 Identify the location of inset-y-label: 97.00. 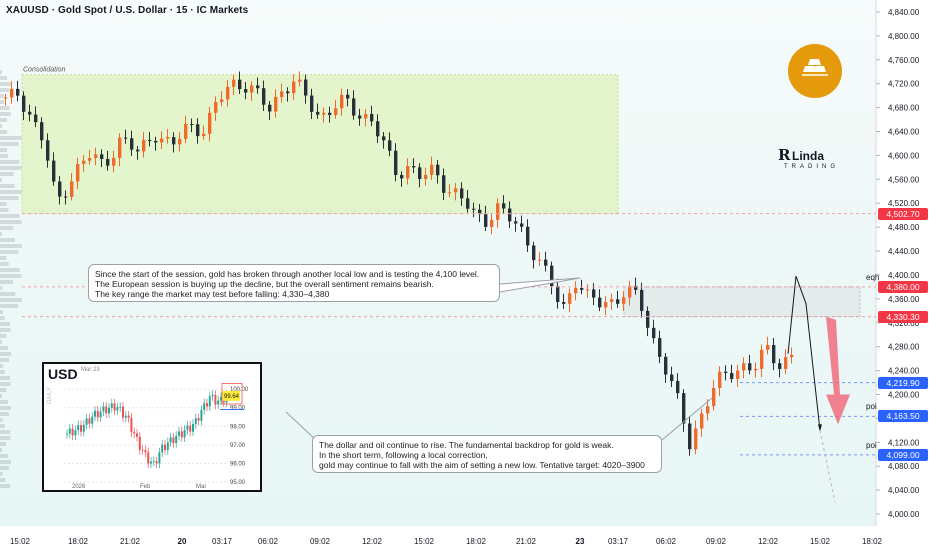
(238, 446).